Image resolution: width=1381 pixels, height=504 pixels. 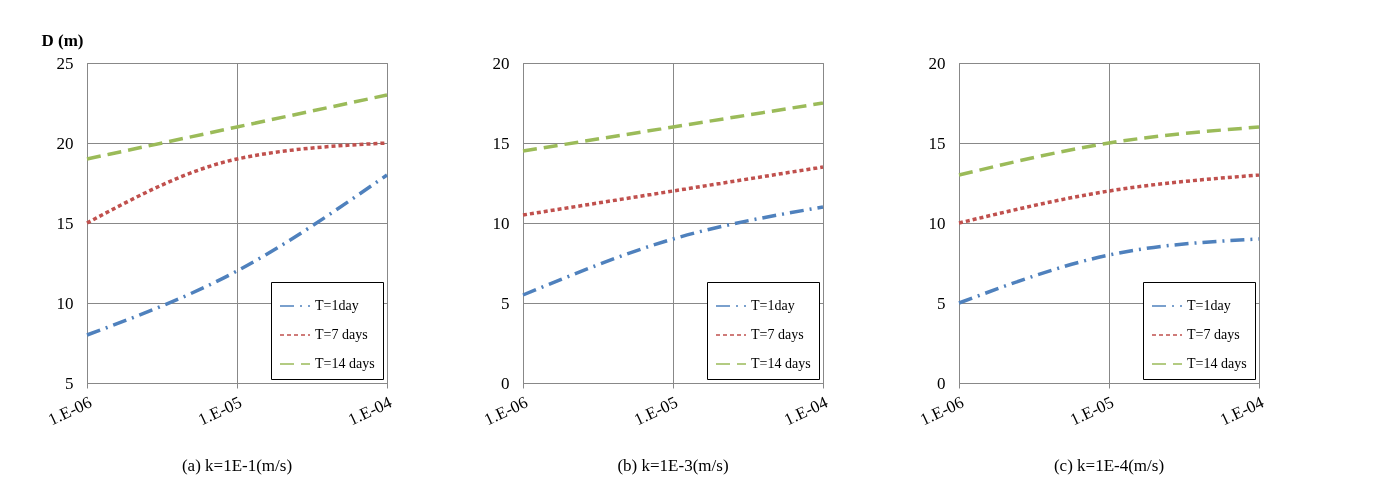 What do you see at coordinates (673, 465) in the screenshot?
I see `text: (b) k=1E-3(m/s)` at bounding box center [673, 465].